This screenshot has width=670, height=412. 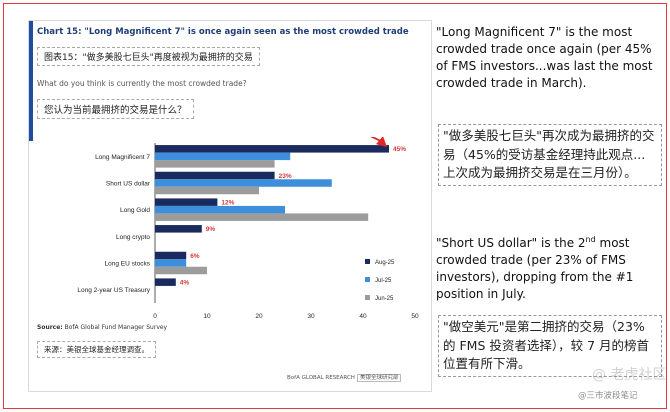 I want to click on data-label: 45%, so click(x=399, y=149).